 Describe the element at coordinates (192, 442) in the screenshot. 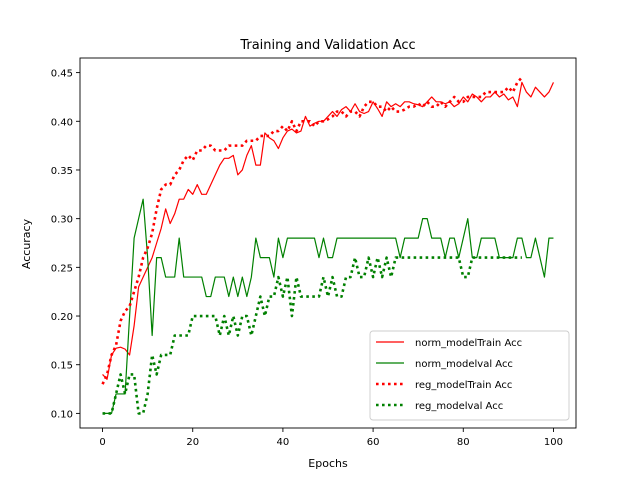

I see `x-tick-label: 20` at that location.